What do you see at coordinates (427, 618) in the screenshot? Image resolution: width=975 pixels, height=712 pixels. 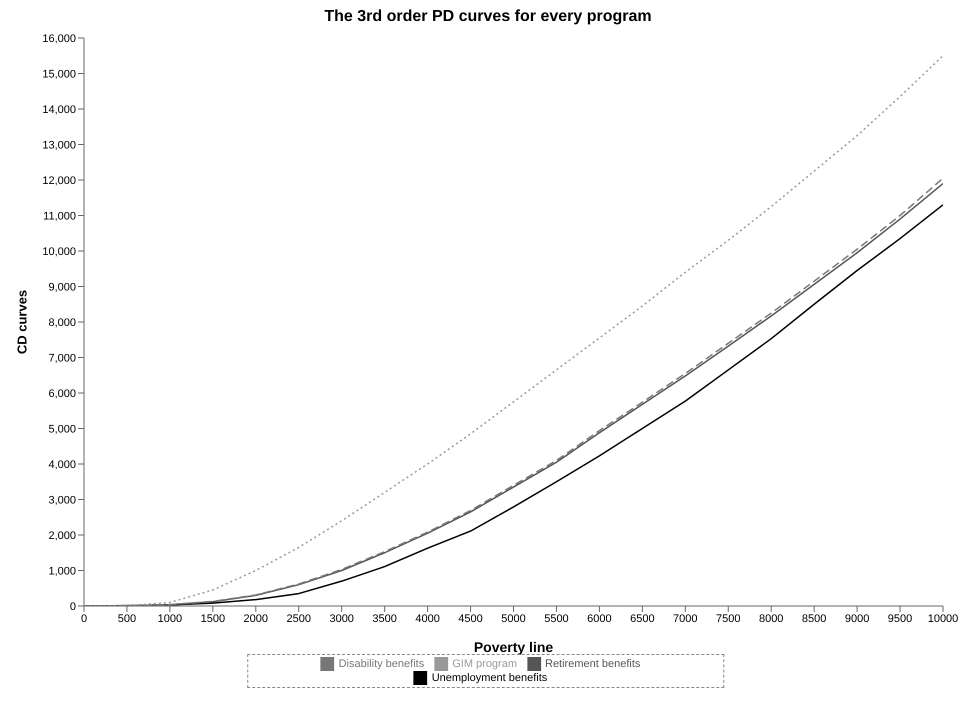 I see `x-tick-label: 4000` at bounding box center [427, 618].